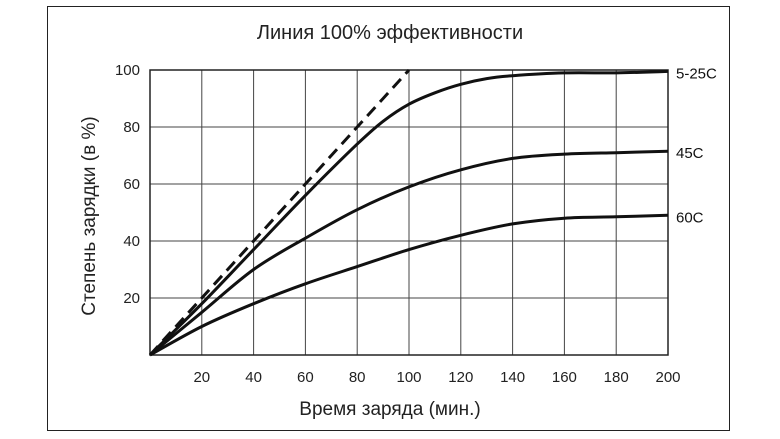  I want to click on y-axis-label: Степень зарядки (в %), so click(89, 216).